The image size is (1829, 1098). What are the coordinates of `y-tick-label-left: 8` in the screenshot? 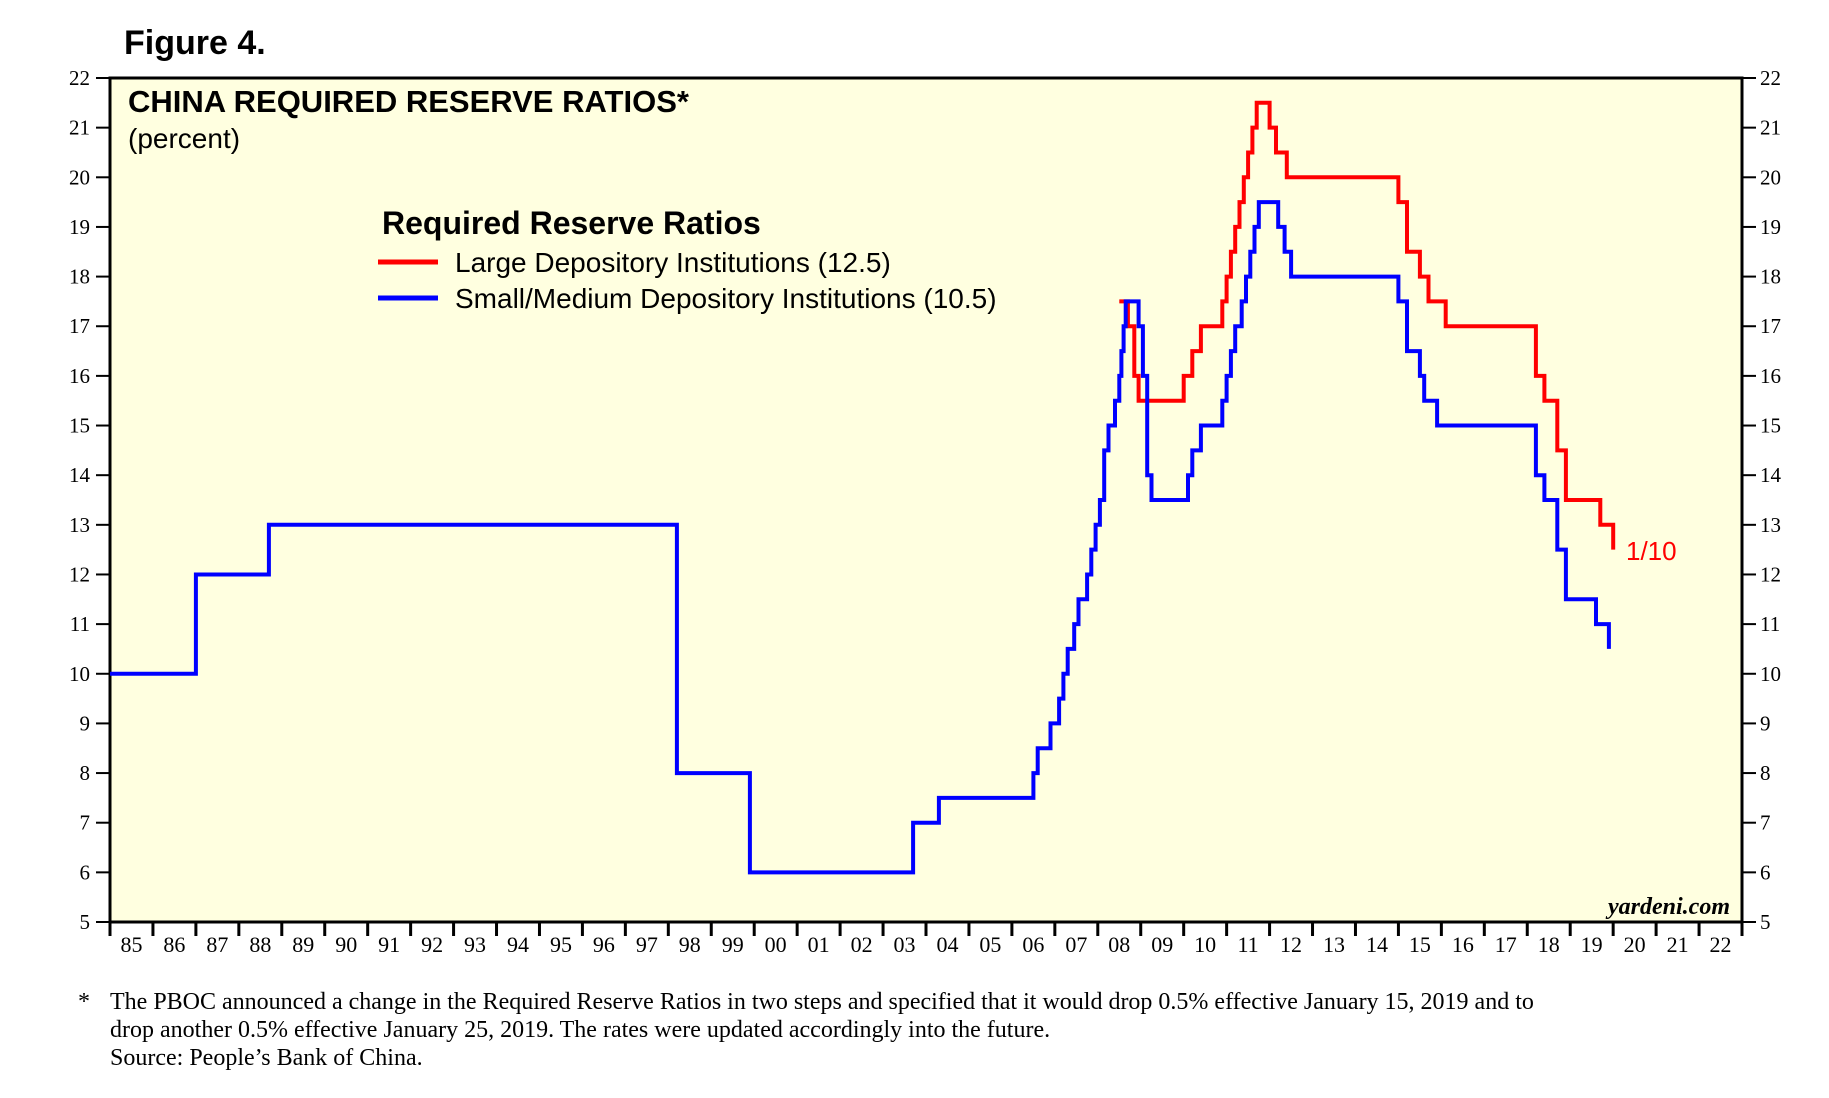 It's located at (85, 773).